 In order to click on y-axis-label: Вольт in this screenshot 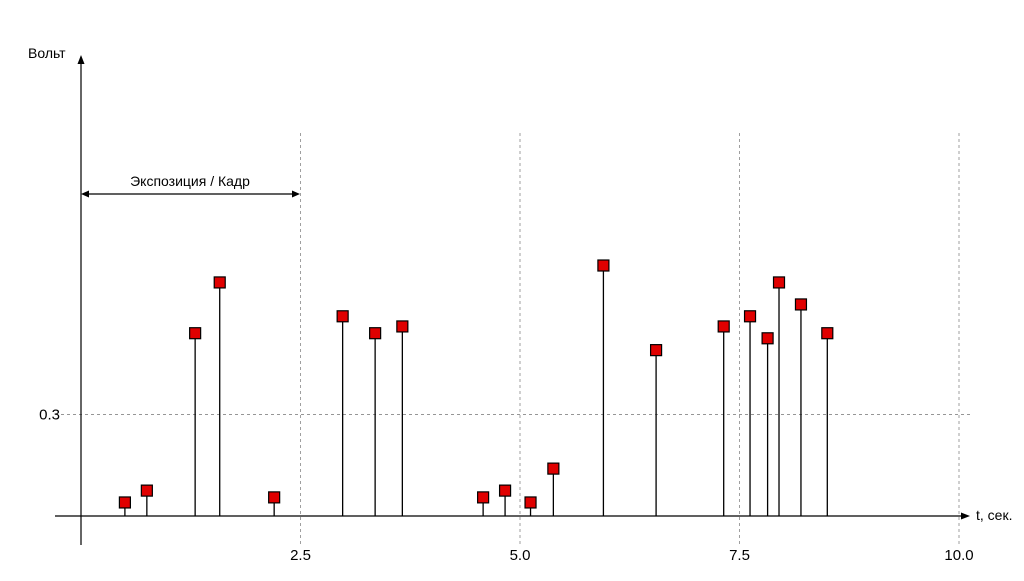, I will do `click(47, 53)`.